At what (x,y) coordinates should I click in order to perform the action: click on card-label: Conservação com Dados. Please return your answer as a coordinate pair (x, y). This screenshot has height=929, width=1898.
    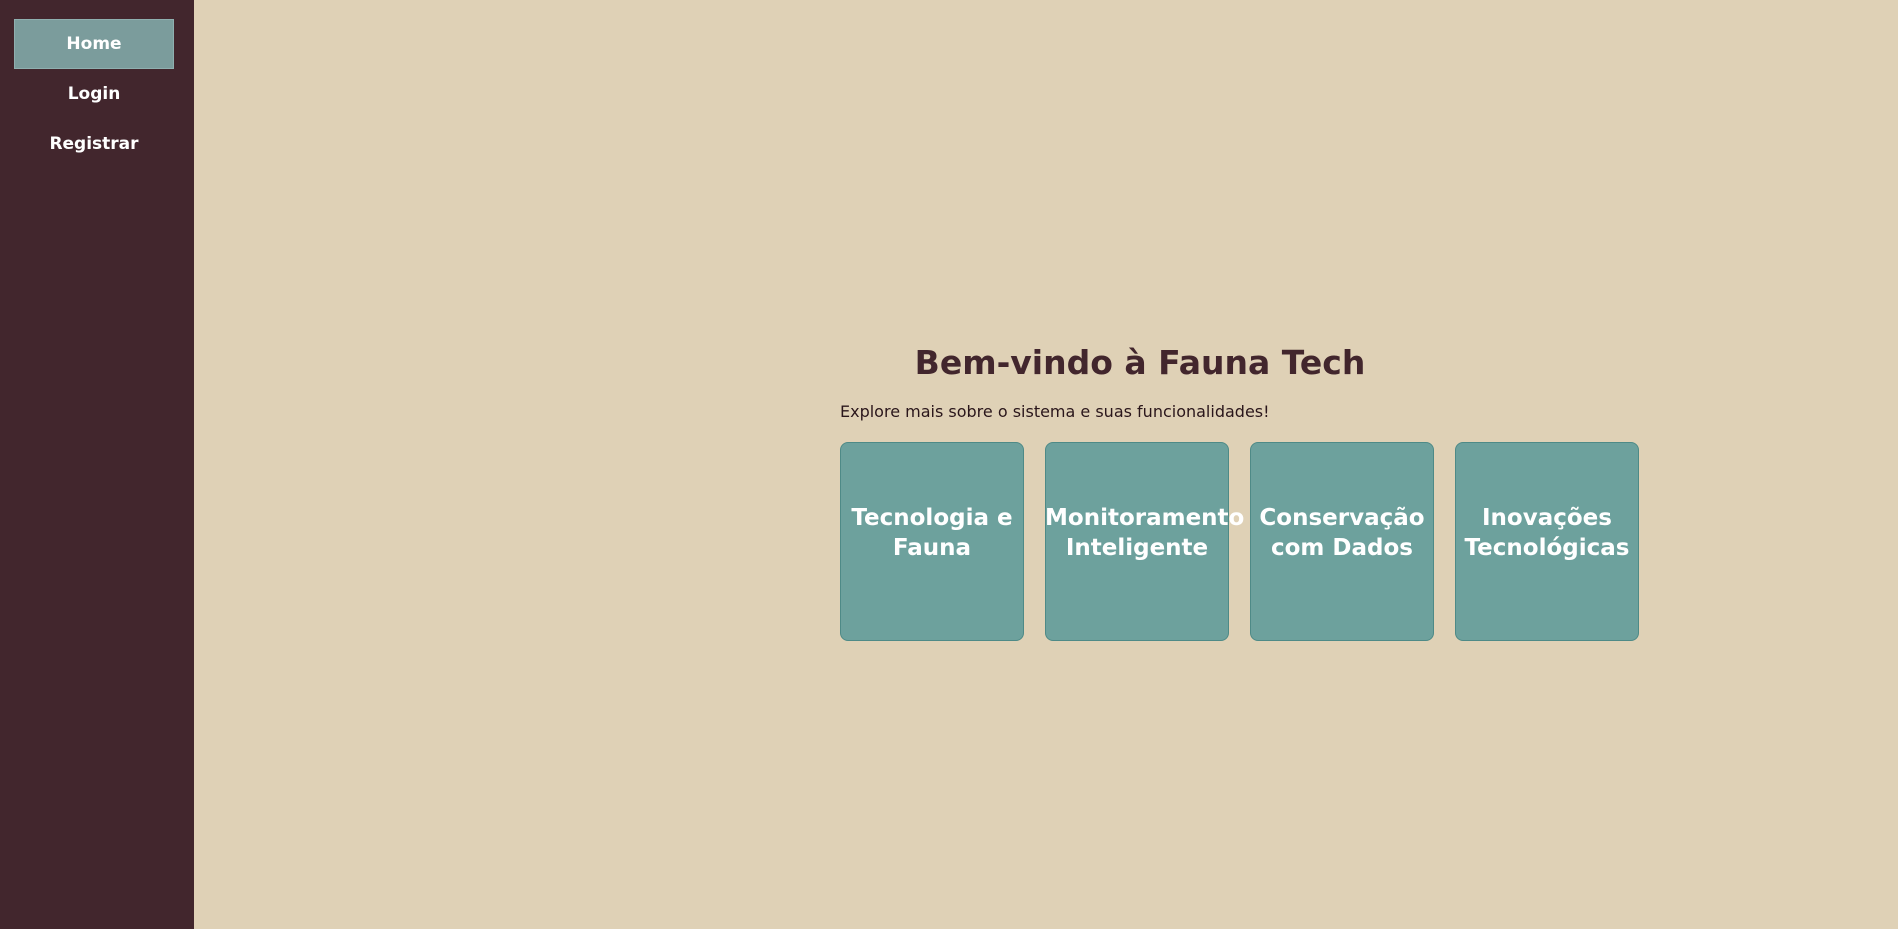
    Looking at the image, I should click on (1342, 533).